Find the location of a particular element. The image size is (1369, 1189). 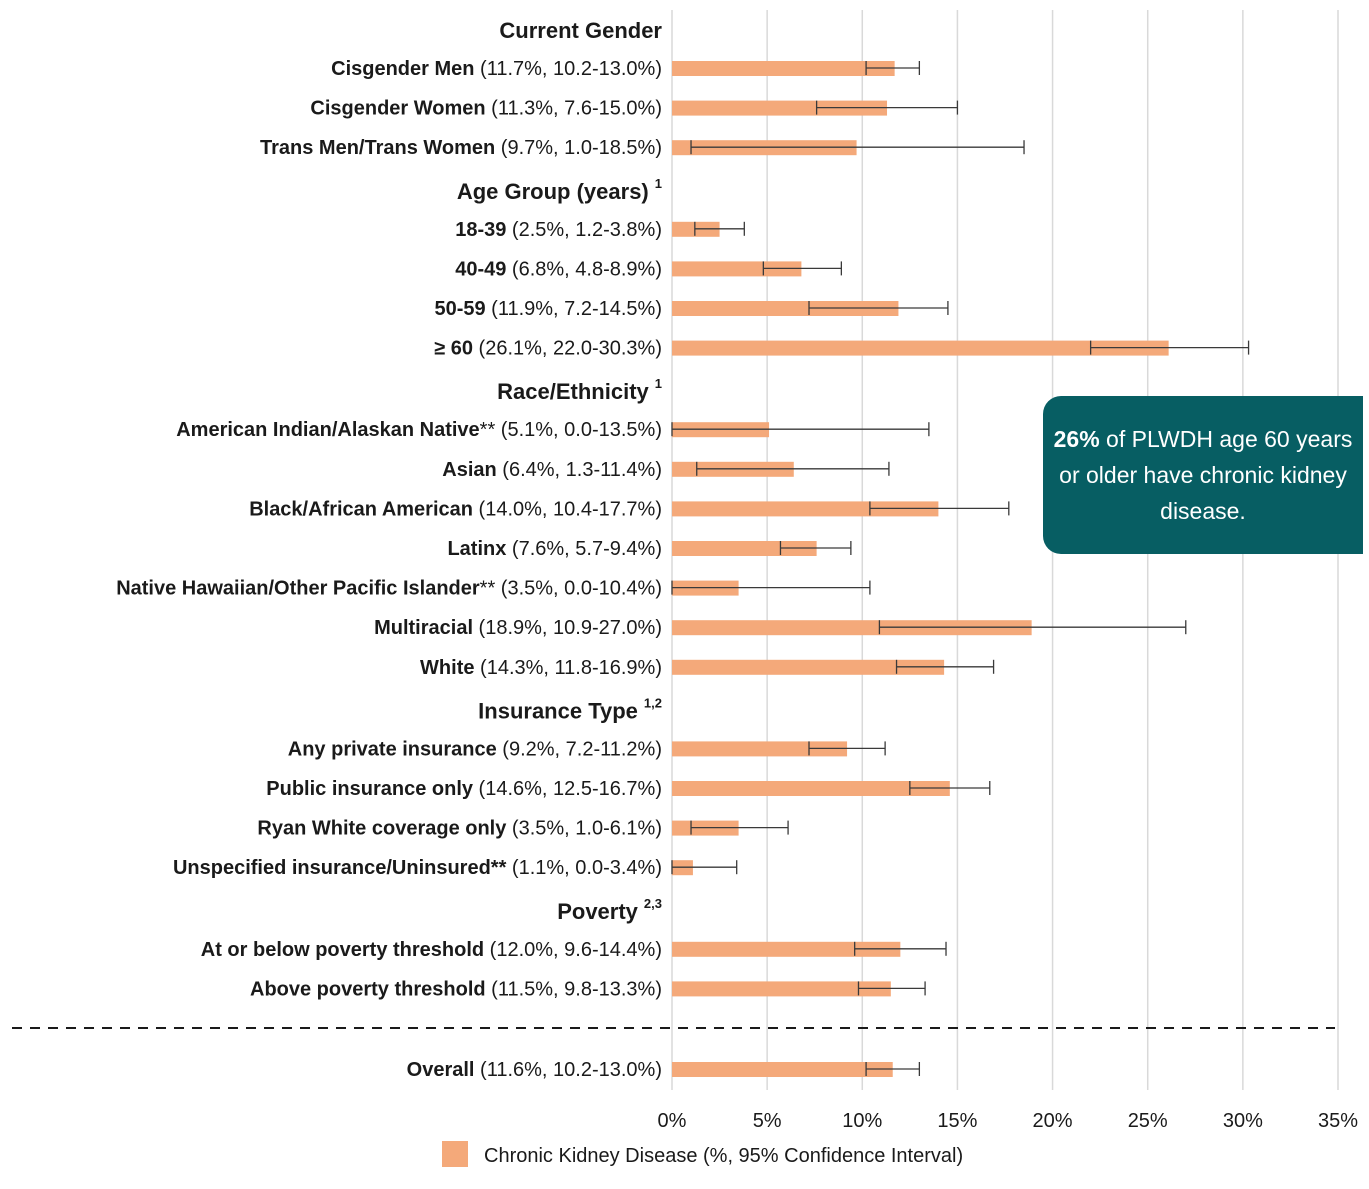

x-tick-label: 10% is located at coordinates (862, 1121).